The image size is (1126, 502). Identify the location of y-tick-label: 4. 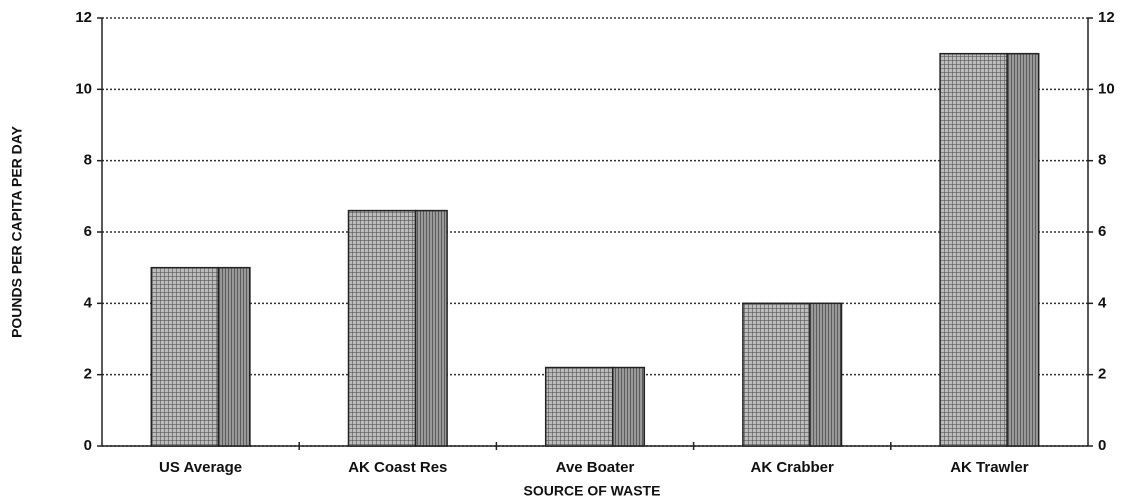
(88, 302).